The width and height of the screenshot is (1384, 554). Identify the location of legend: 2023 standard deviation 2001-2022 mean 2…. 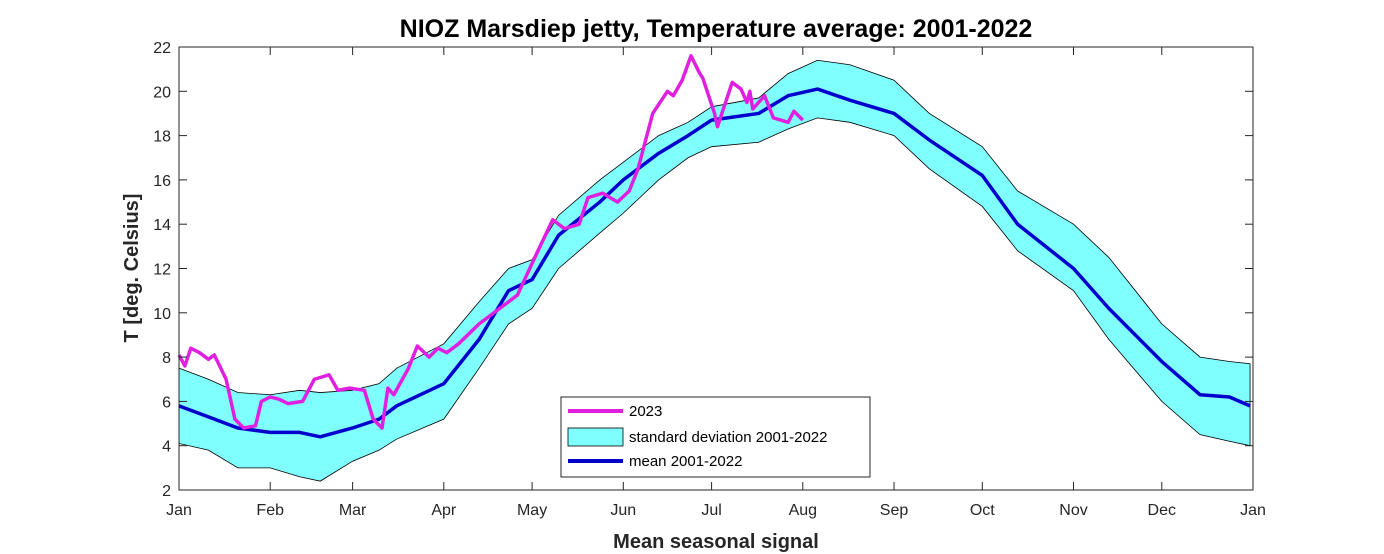
(715, 437).